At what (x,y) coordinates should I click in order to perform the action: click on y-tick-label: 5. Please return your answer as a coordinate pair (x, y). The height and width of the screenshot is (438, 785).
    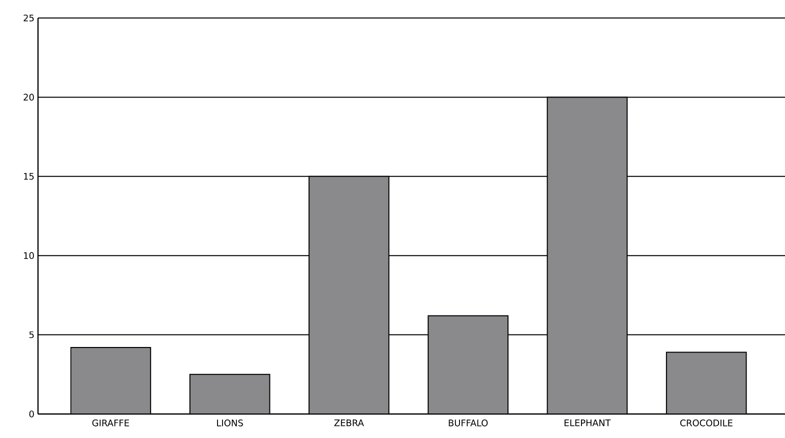
    Looking at the image, I should click on (31, 334).